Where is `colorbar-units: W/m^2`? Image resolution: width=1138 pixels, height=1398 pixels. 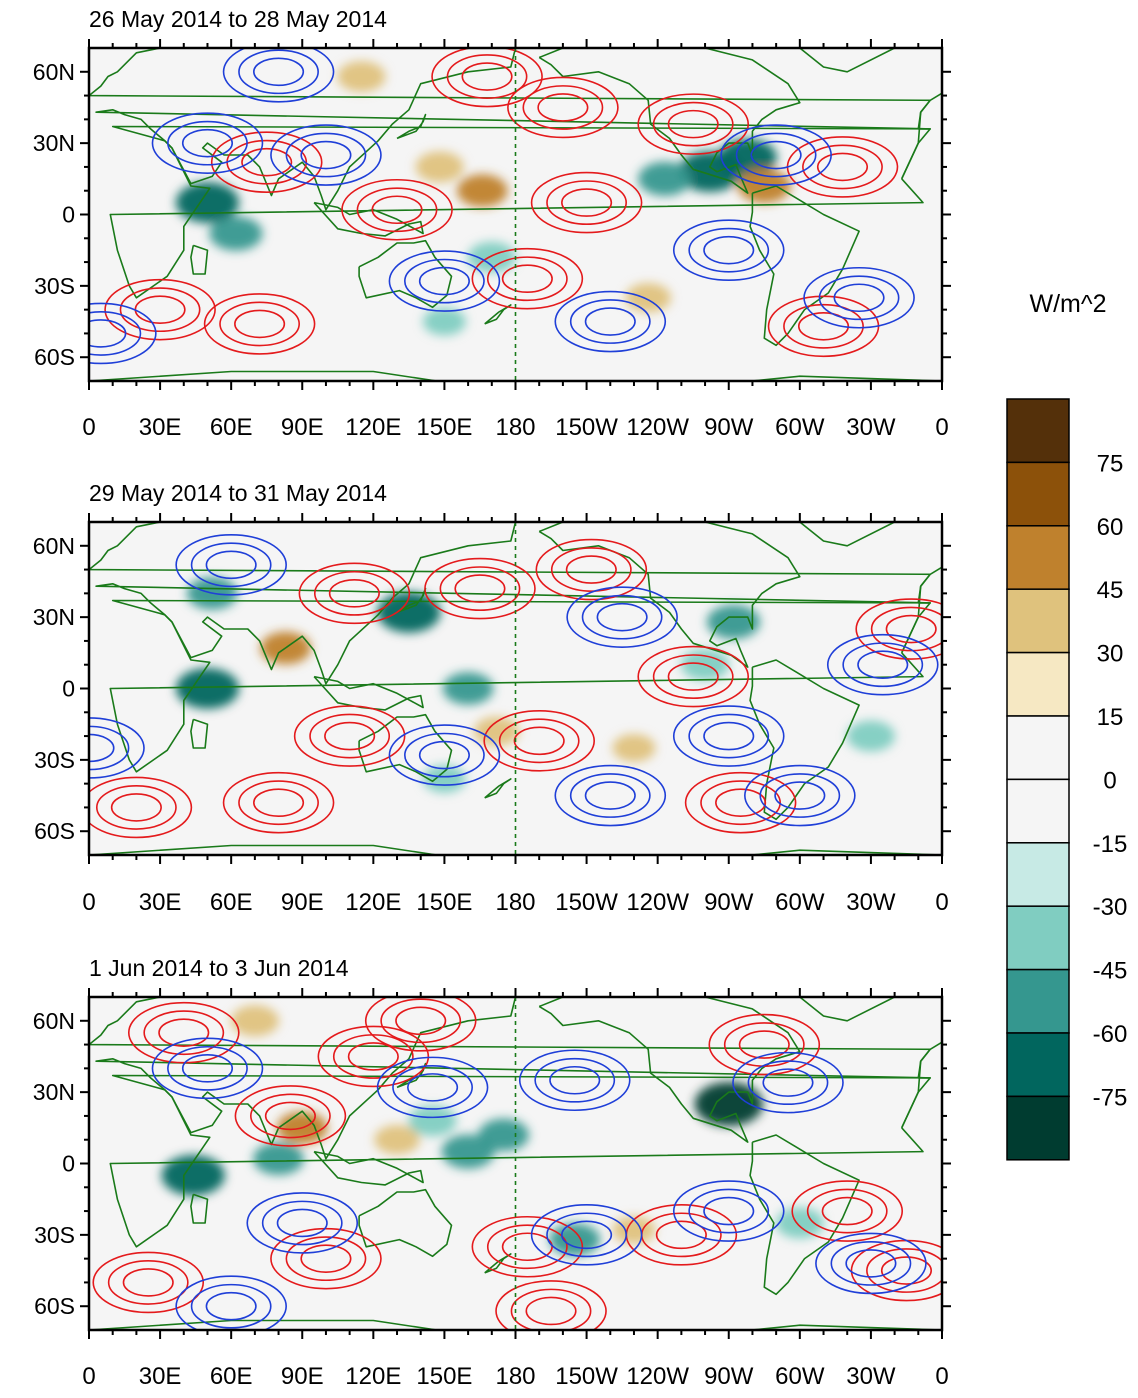 colorbar-units: W/m^2 is located at coordinates (1067, 304).